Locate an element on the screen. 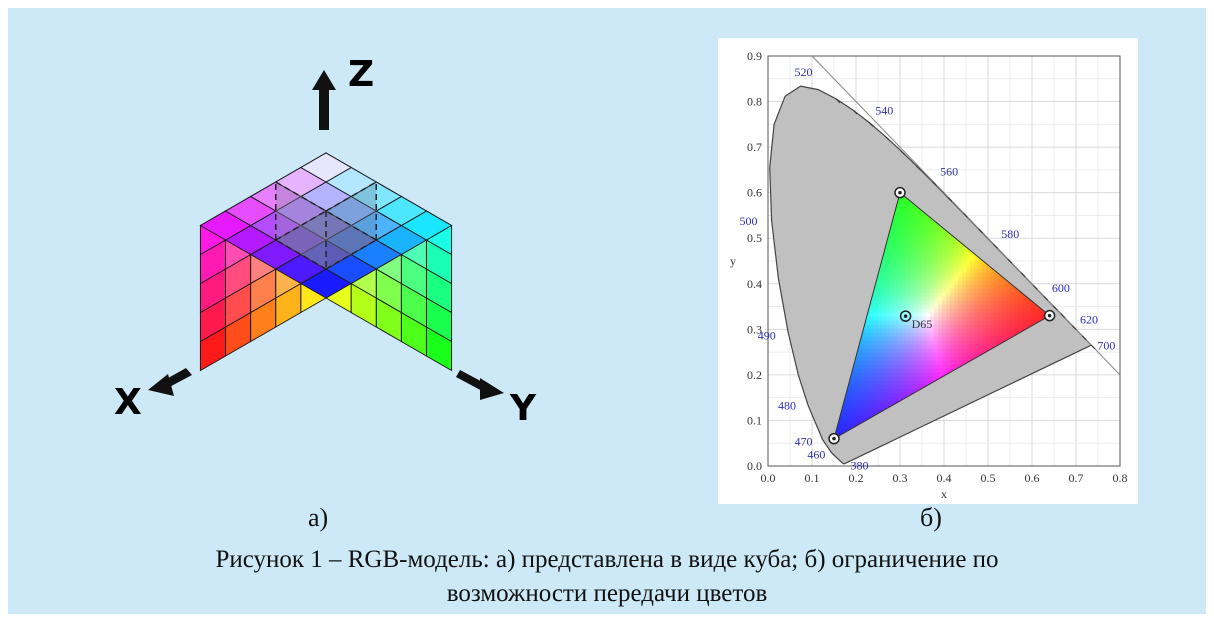 Image resolution: width=1214 pixels, height=622 pixels. y-tick-label: 0.1 is located at coordinates (754, 420).